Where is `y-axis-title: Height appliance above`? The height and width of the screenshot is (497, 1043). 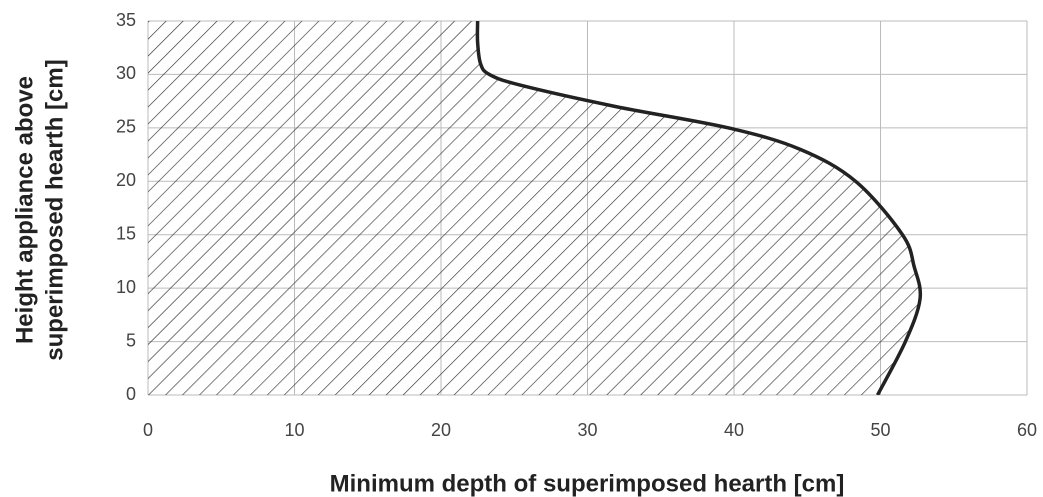 y-axis-title: Height appliance above is located at coordinates (24, 210).